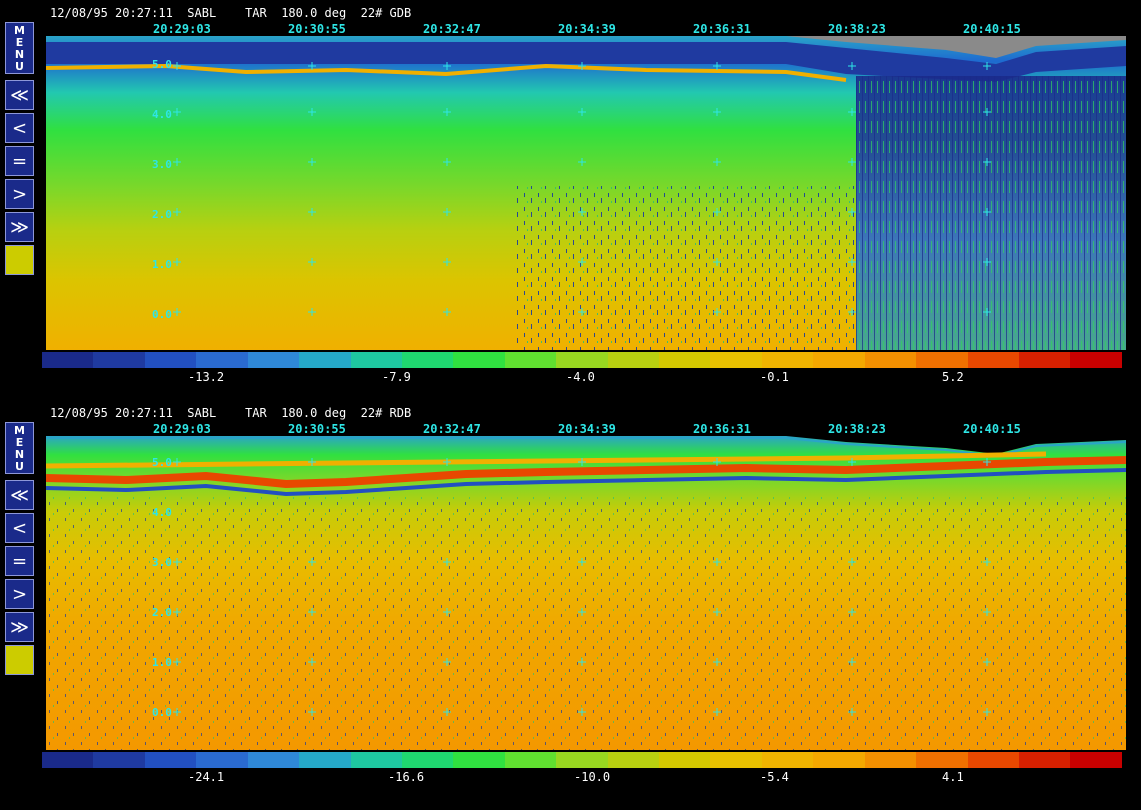 This screenshot has width=1141, height=810. Describe the element at coordinates (592, 777) in the screenshot. I see `colorbar-label: -10.0` at that location.